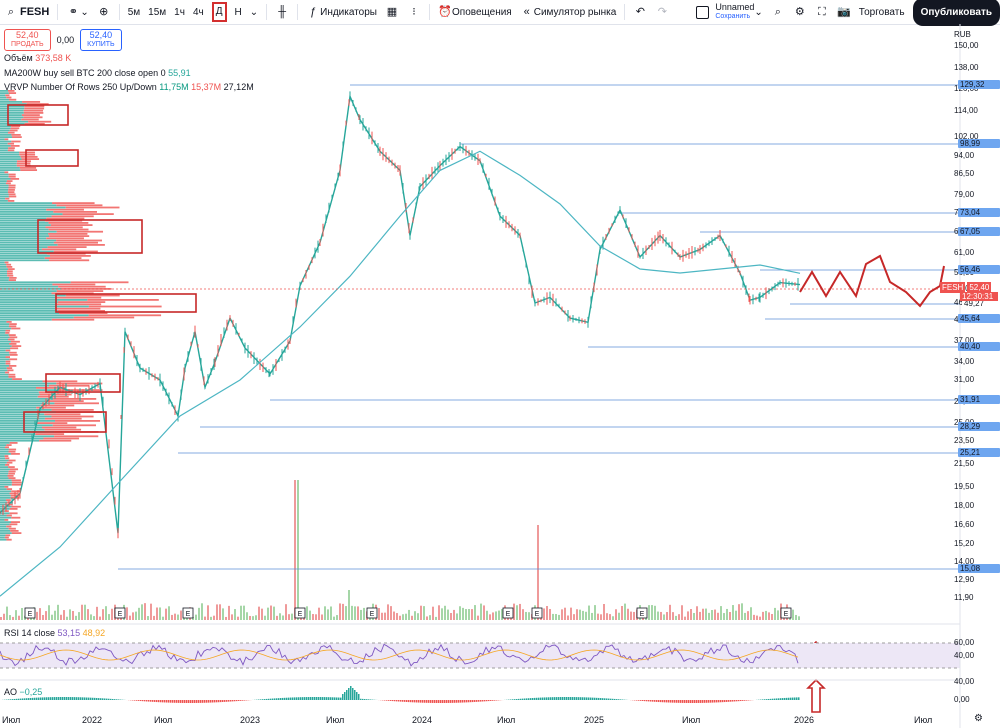  What do you see at coordinates (120, 614) in the screenshot?
I see `earnings-label: E` at bounding box center [120, 614].